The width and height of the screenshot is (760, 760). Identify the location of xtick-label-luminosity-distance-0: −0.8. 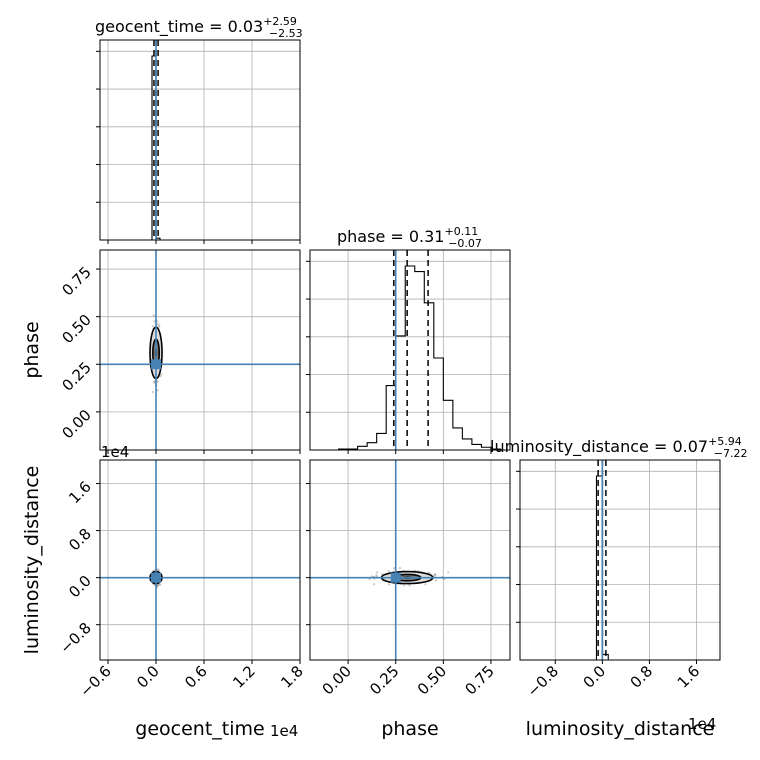
(543, 681).